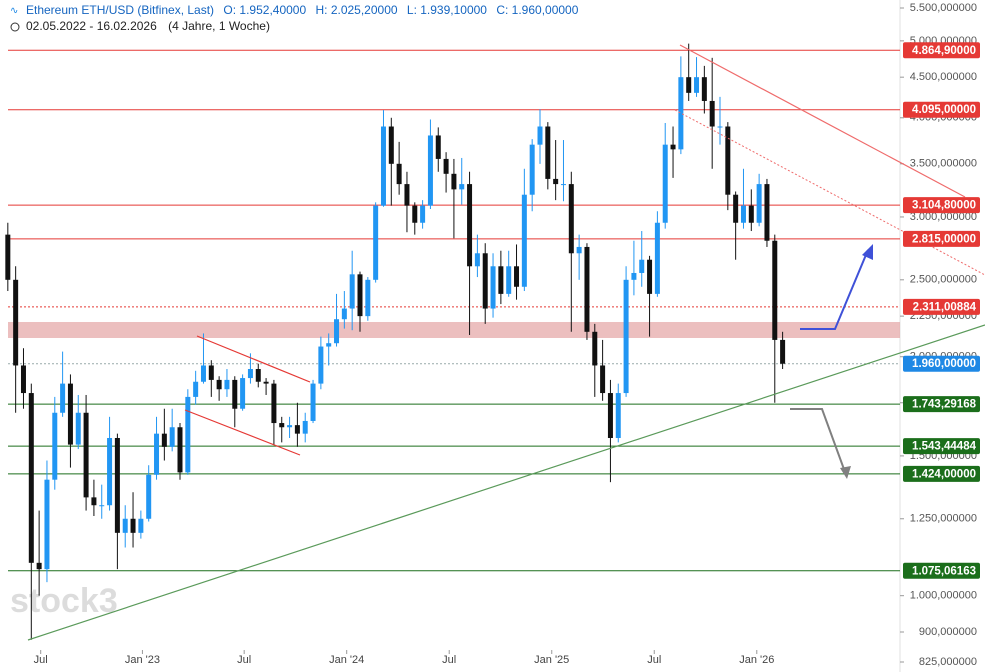 This screenshot has width=985, height=672. I want to click on x-tick-label: Jan '26, so click(756, 660).